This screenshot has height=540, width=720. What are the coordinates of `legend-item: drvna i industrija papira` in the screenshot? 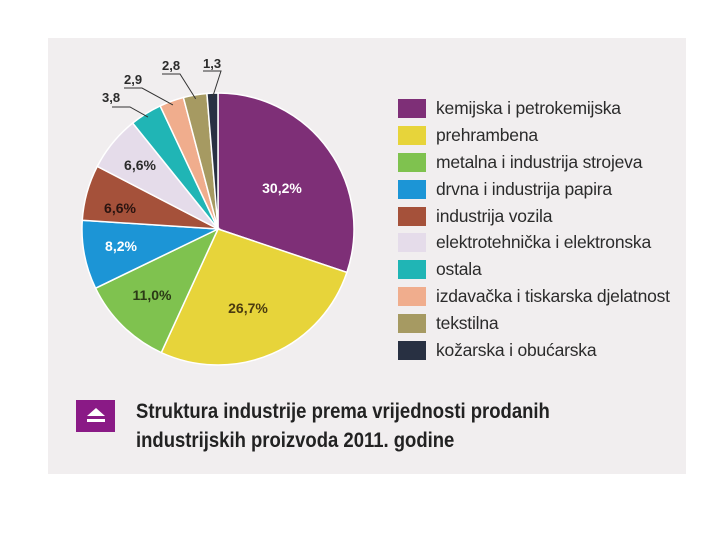 It's located at (534, 189).